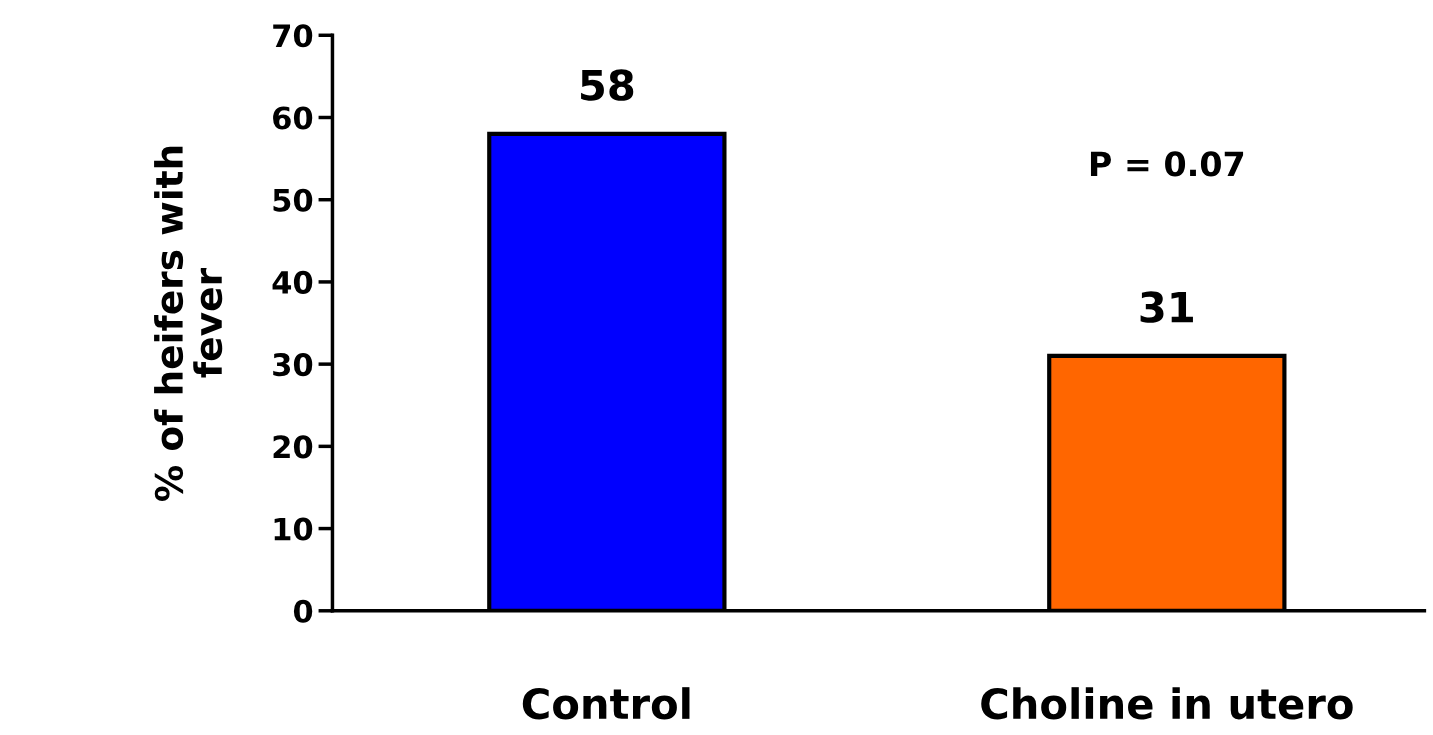 The image size is (1433, 735). Describe the element at coordinates (292, 282) in the screenshot. I see `y-tick-label: 40` at that location.